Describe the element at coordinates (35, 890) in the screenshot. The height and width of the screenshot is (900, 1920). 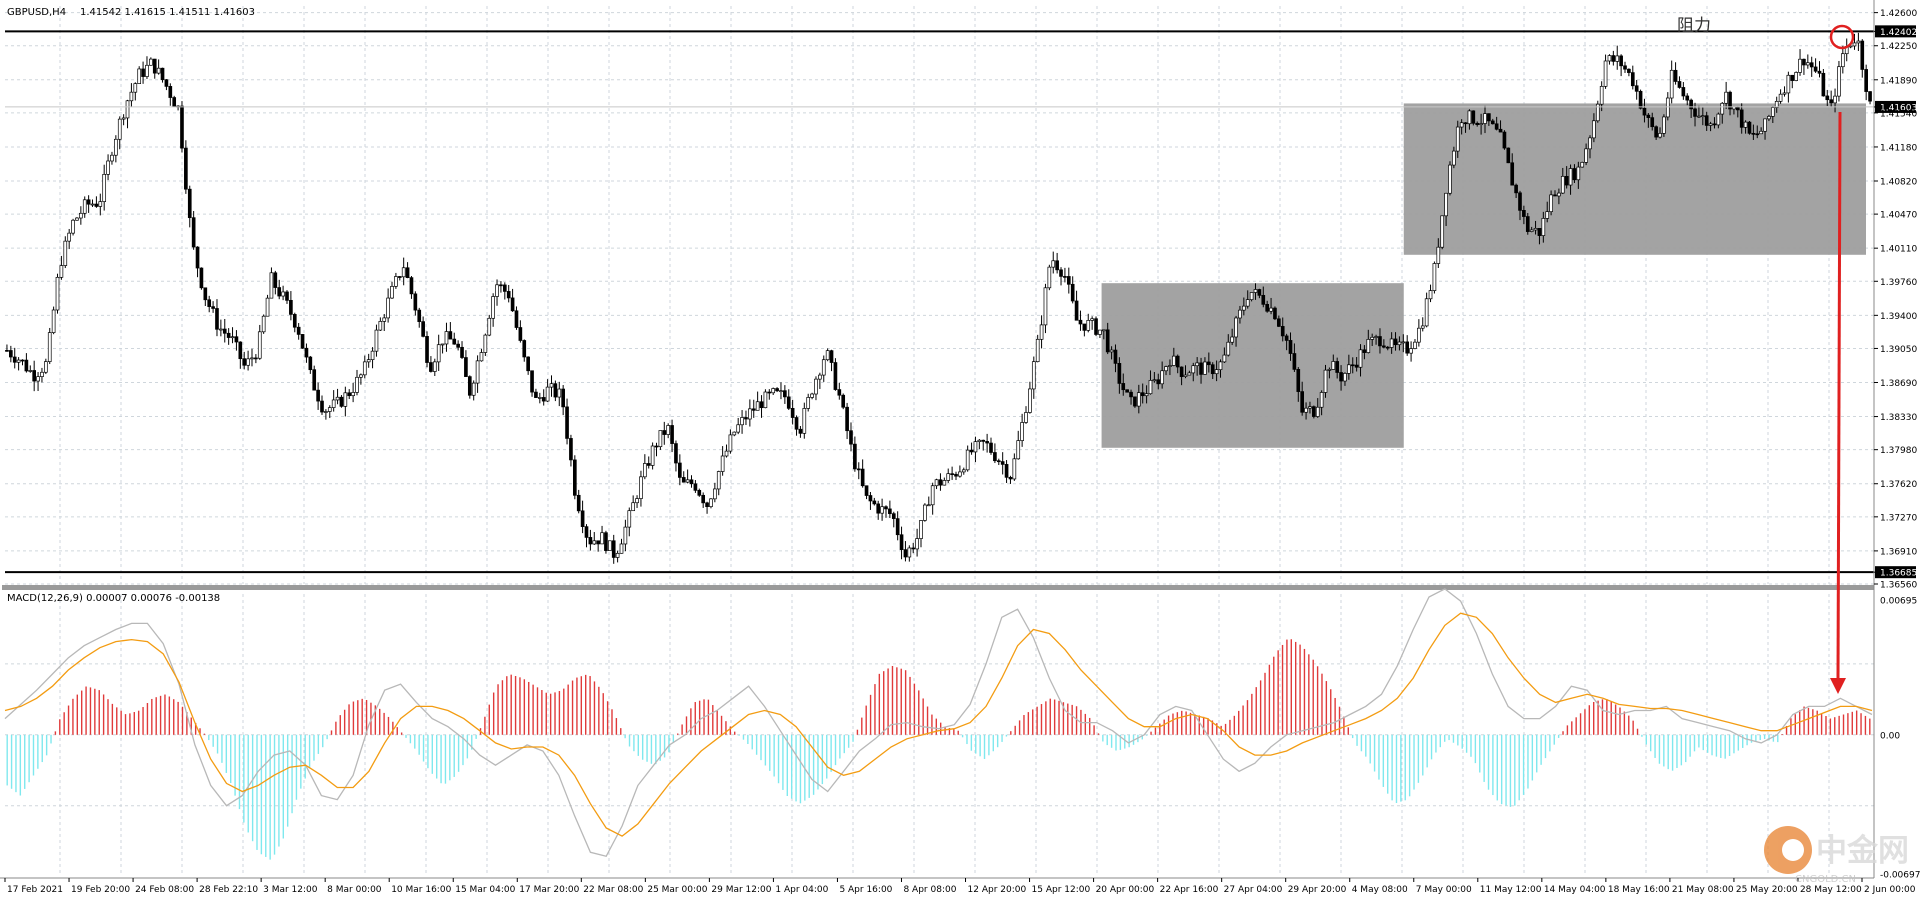
I see `time-tick-label: 17 Feb 2021` at that location.